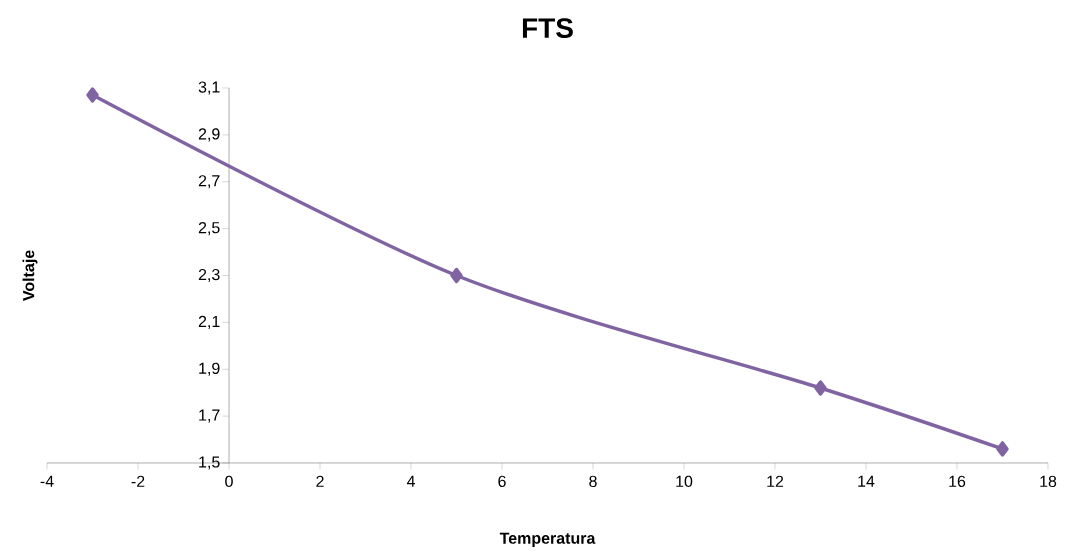 The image size is (1076, 554). What do you see at coordinates (209, 182) in the screenshot?
I see `y-tick-label: 2,7` at bounding box center [209, 182].